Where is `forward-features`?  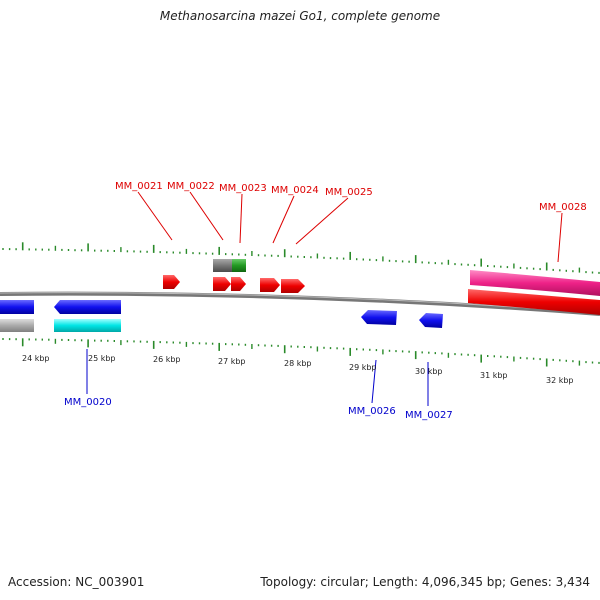 forward-features is located at coordinates (381, 287).